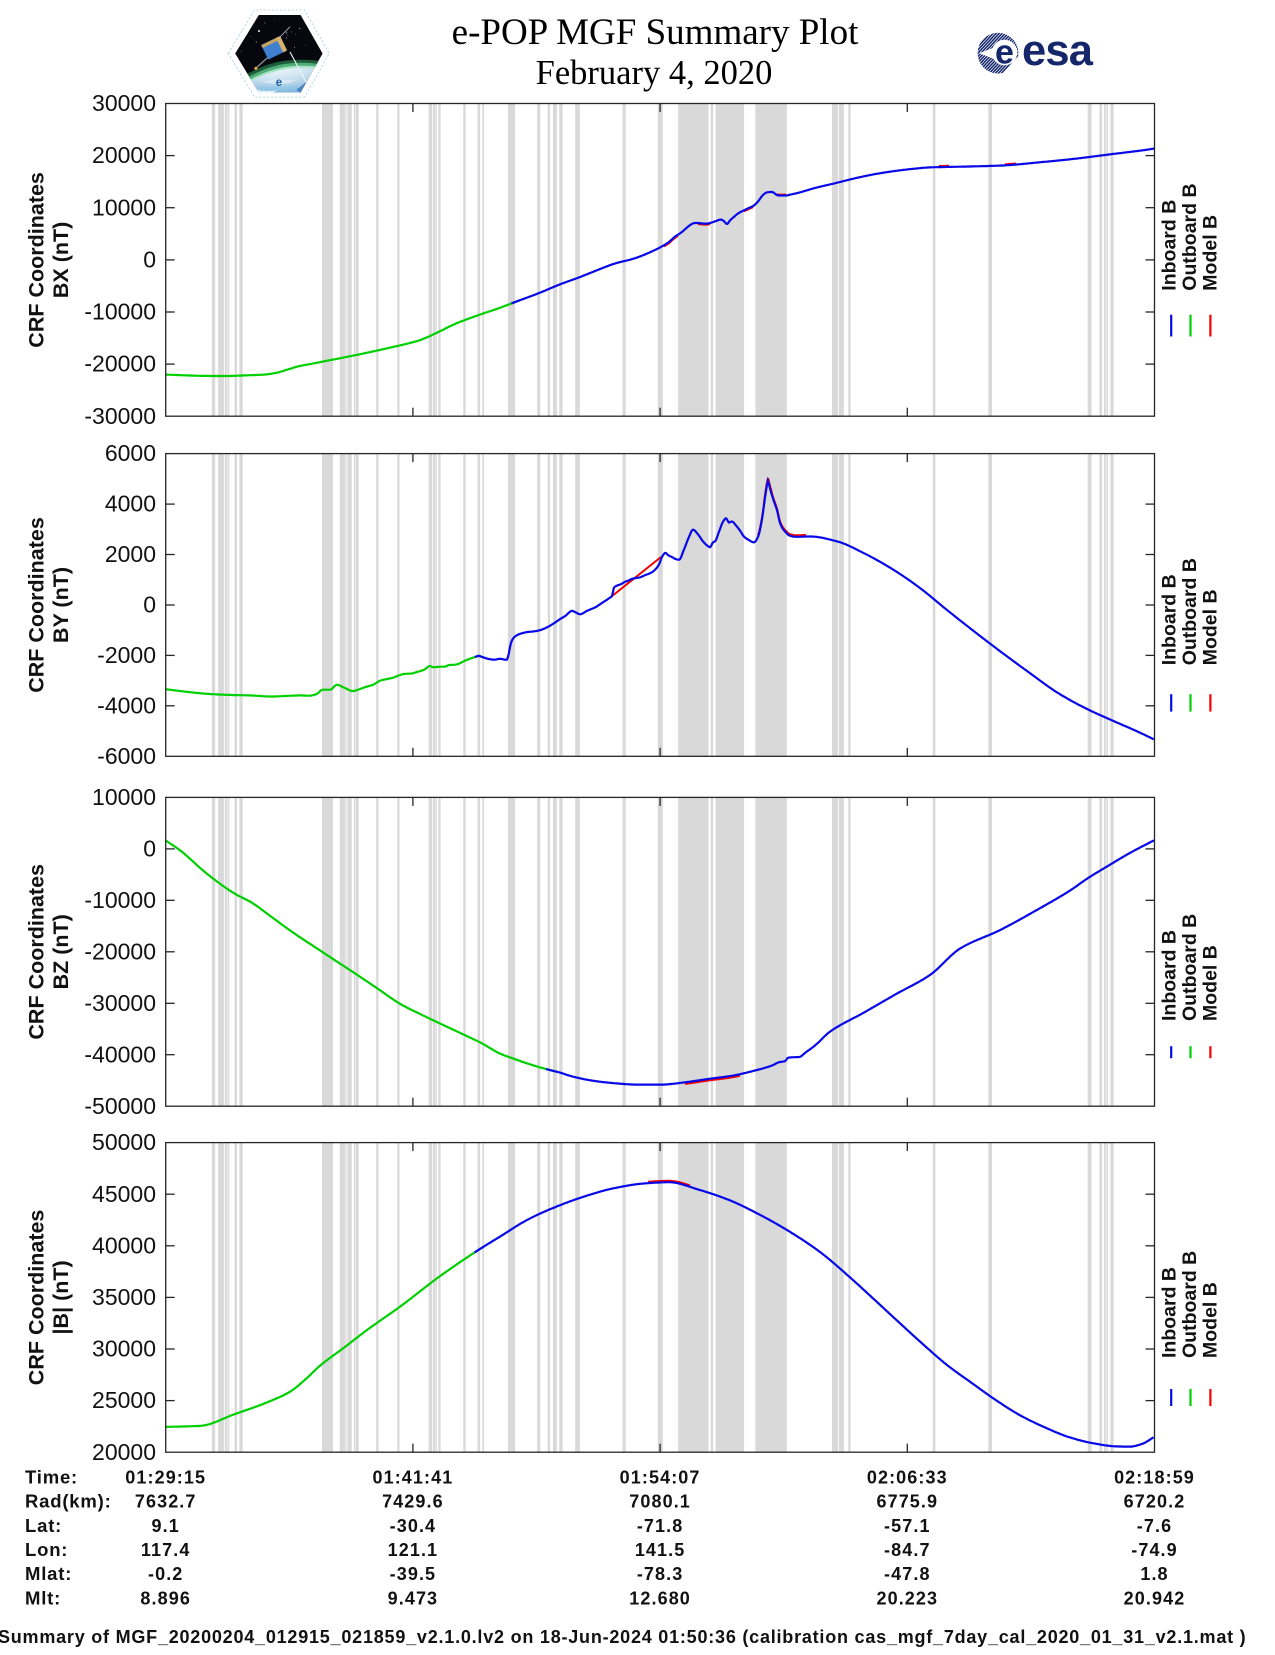 This screenshot has height=1655, width=1275. I want to click on svg-text: -39.5, so click(413, 1574).